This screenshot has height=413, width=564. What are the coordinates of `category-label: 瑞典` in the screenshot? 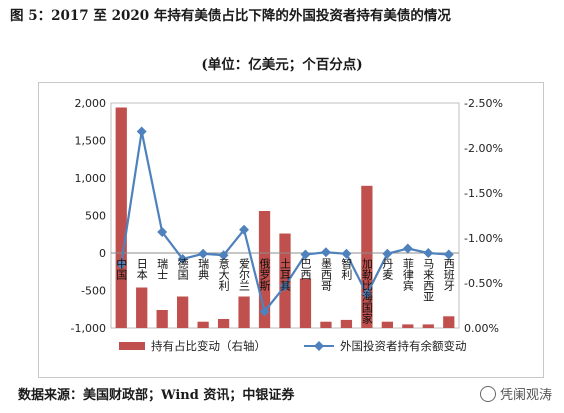 It's located at (203, 269).